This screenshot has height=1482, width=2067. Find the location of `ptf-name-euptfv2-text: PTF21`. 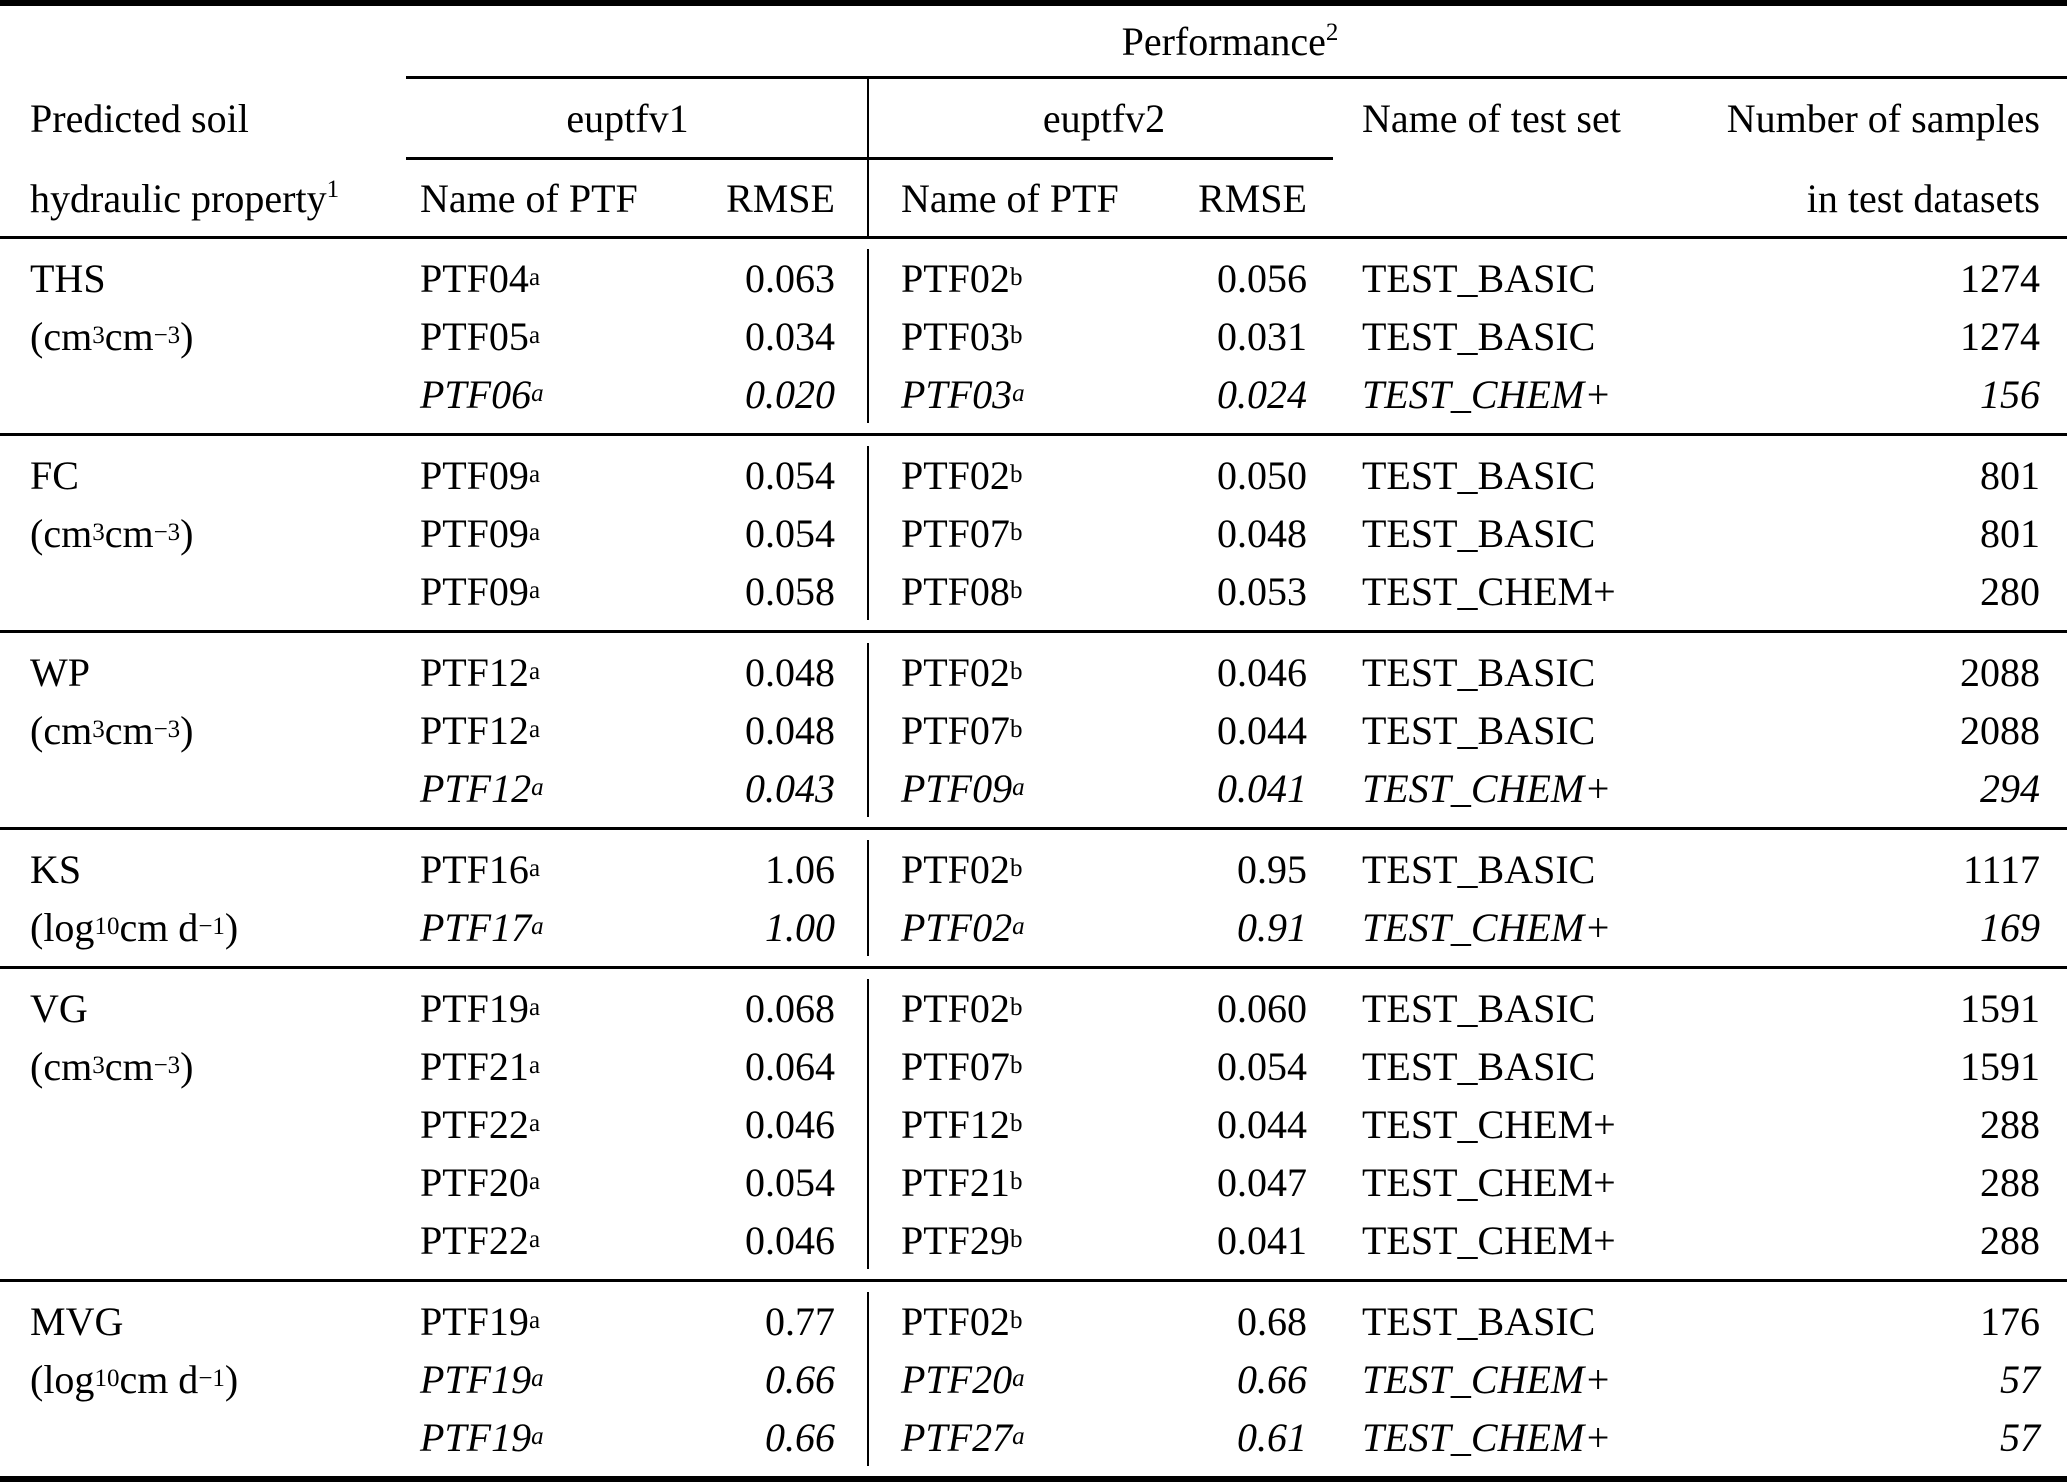

ptf-name-euptfv2-text: PTF21 is located at coordinates (955, 1182).